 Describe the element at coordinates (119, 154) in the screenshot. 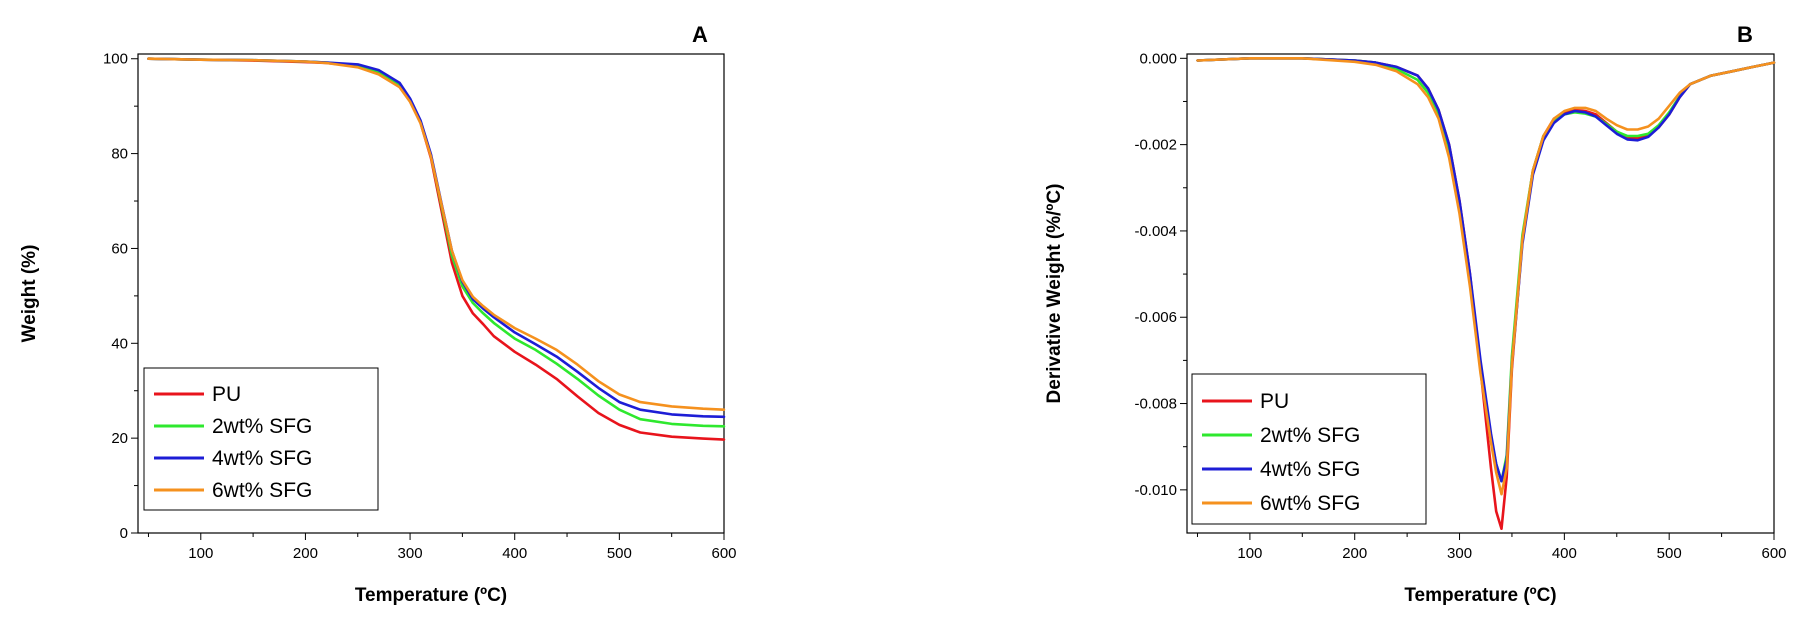

I see `y-tick-label: 80` at that location.